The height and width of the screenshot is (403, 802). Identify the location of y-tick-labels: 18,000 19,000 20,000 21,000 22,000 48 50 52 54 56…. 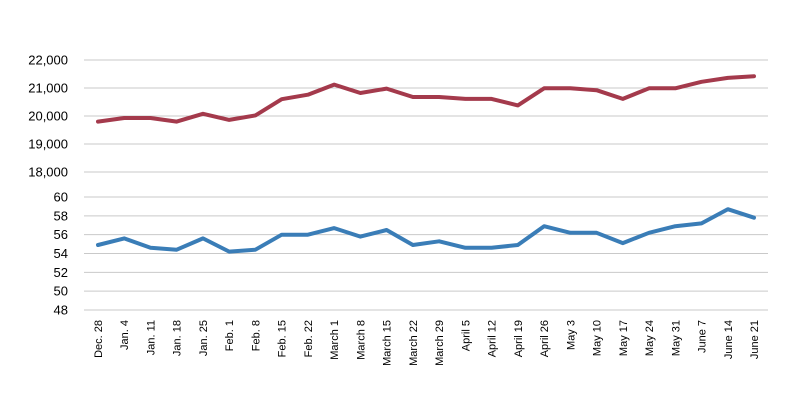
(48, 185).